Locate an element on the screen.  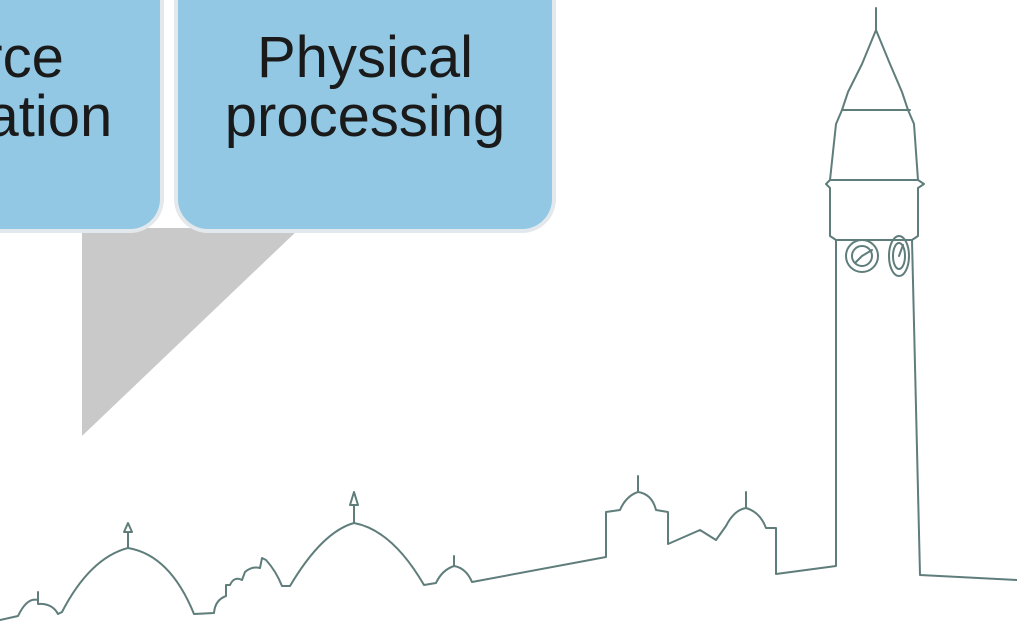
physical-processing-box: Physical processing is located at coordinates (365, 116).